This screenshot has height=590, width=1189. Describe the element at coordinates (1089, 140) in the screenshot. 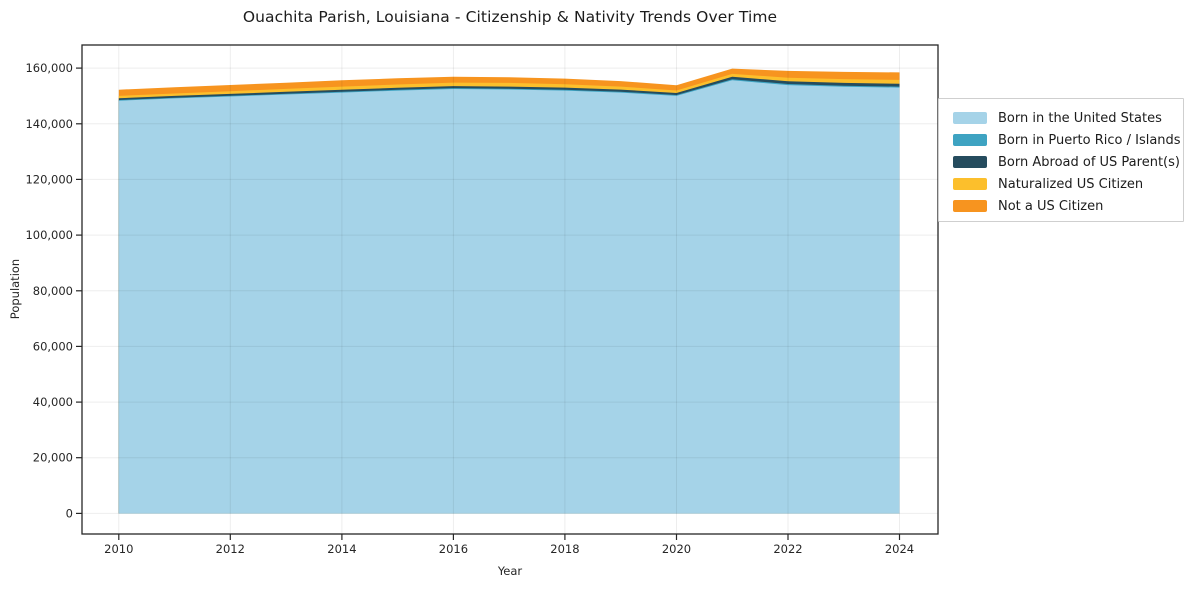

I see `legend-label: Born in Puerto Rico / Islands` at that location.